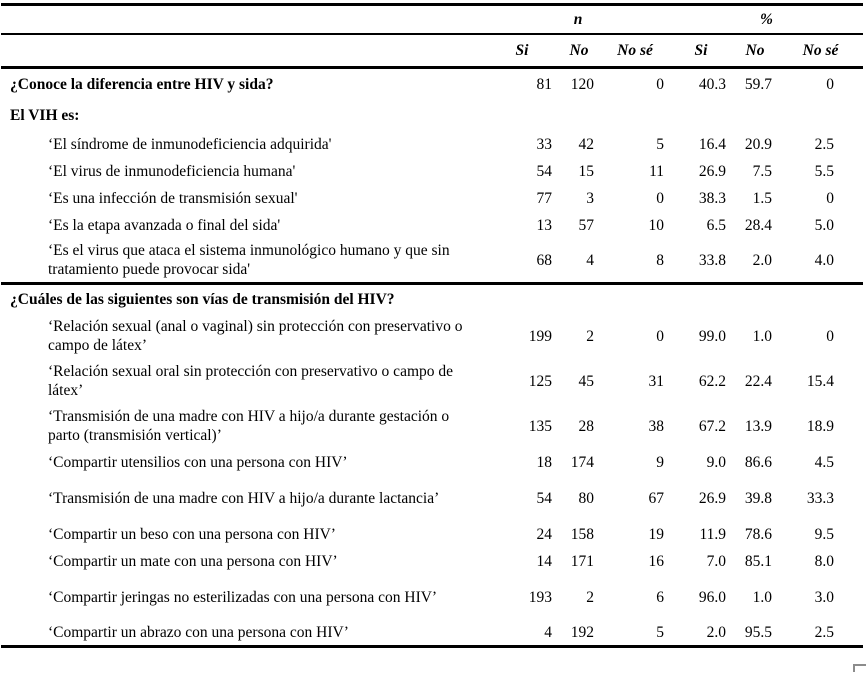 Image resolution: width=867 pixels, height=673 pixels. Describe the element at coordinates (712, 198) in the screenshot. I see `cell-pct-si: 38.3` at that location.